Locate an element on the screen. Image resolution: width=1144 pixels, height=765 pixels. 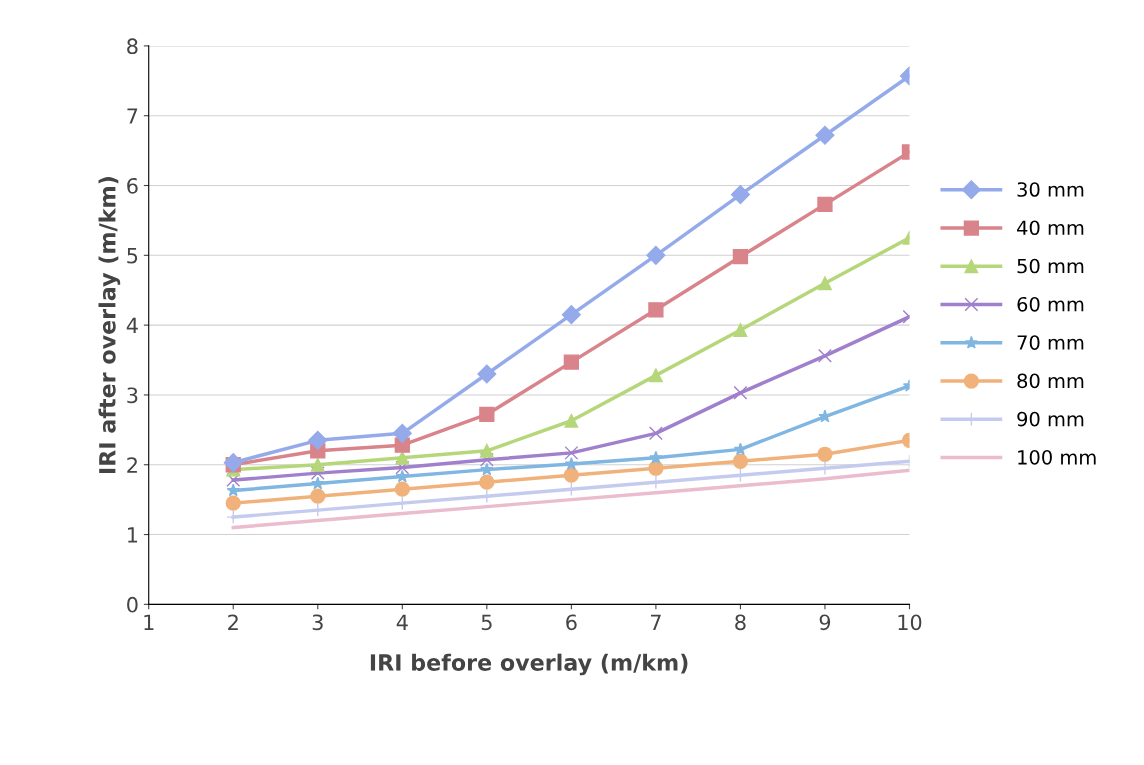
y-tick-label: 6 is located at coordinates (132, 185).